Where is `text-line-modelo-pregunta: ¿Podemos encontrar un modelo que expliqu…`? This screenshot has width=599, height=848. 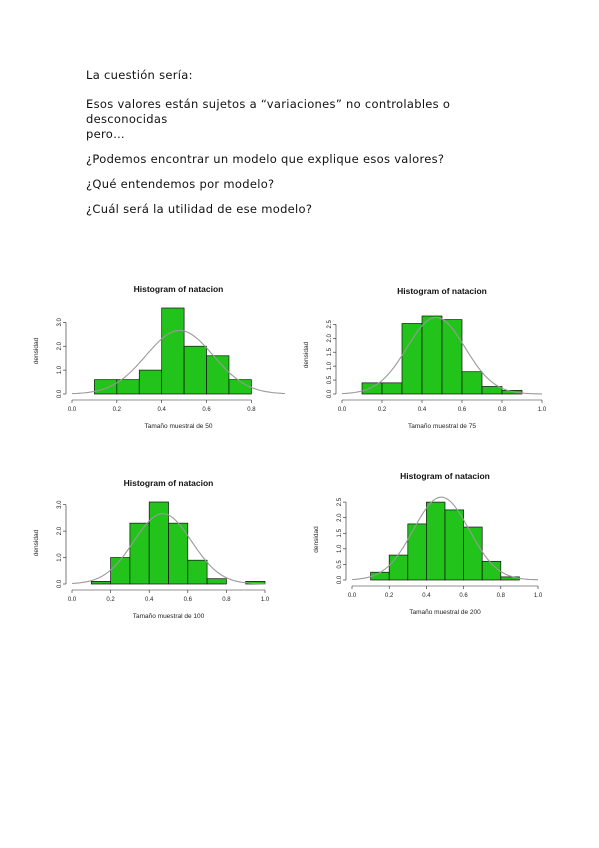 text-line-modelo-pregunta: ¿Podemos encontrar un modelo que expliqu… is located at coordinates (265, 159).